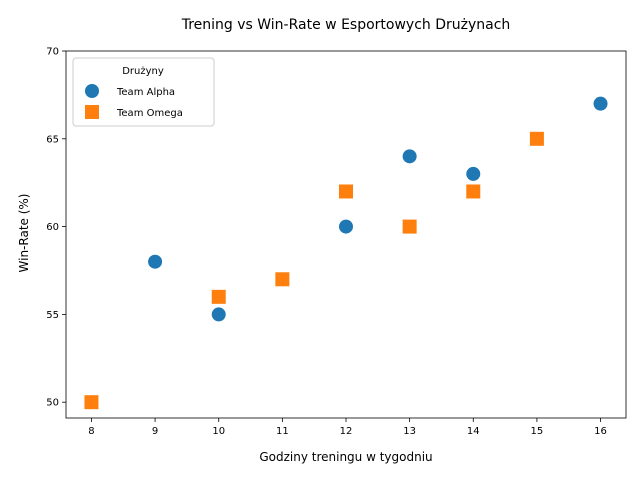  I want to click on legend-label-team-alpha: Team Alpha, so click(145, 92).